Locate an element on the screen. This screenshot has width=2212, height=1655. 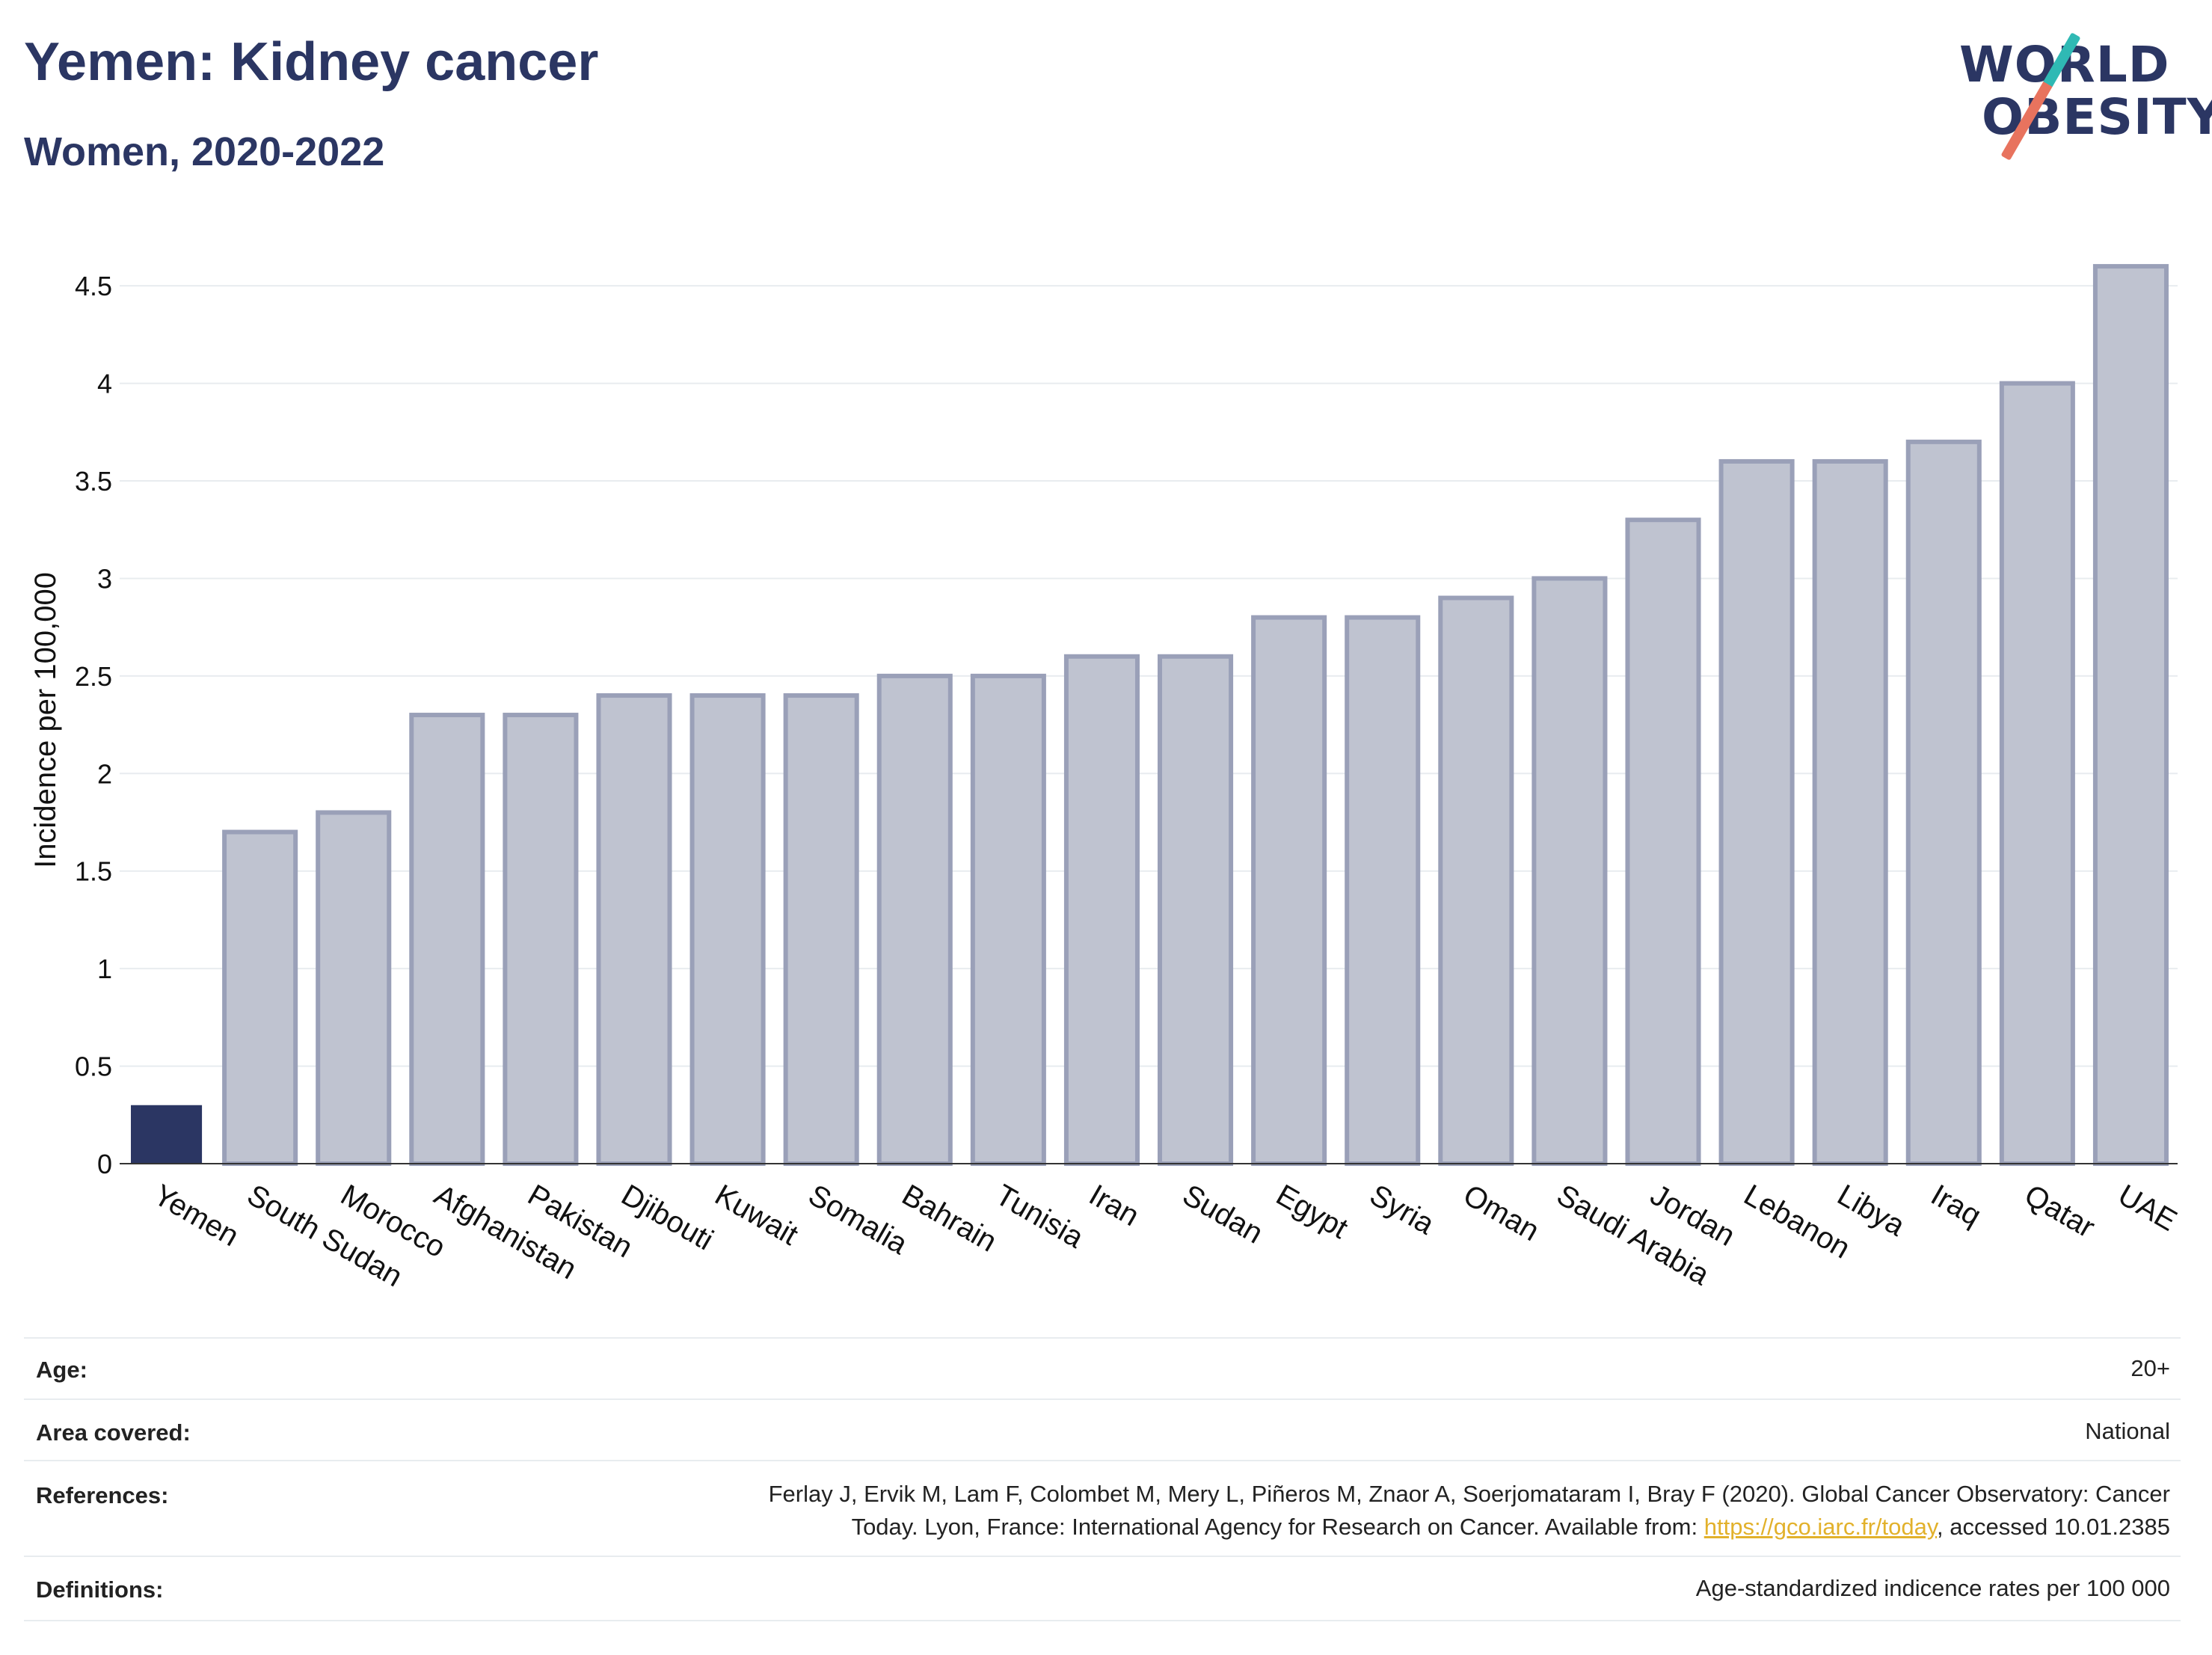
x-tick-label: Somalia is located at coordinates (858, 1220).